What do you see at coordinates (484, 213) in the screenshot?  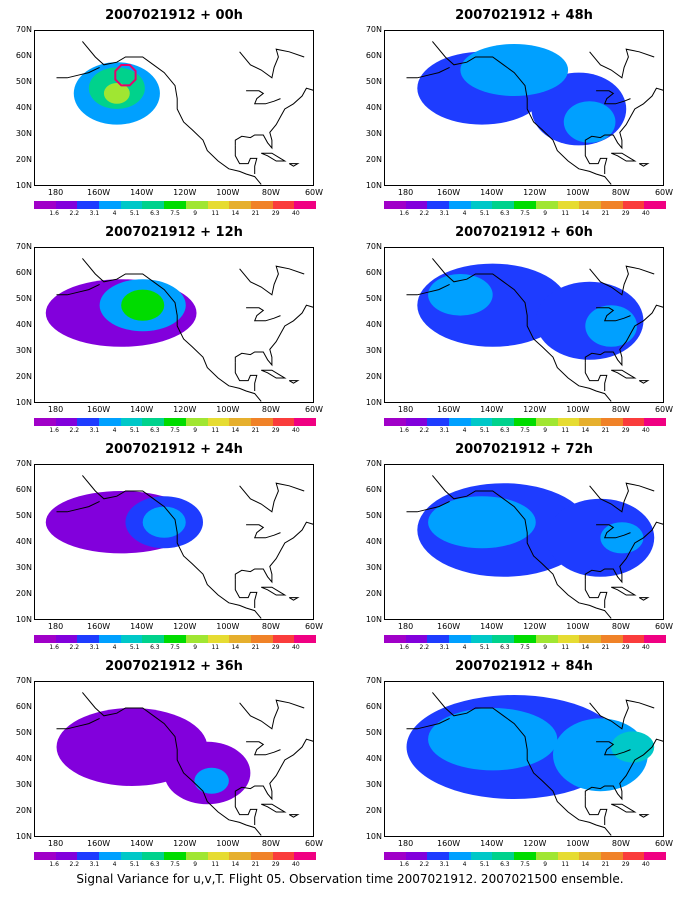 I see `colorbar-label: 5.1` at bounding box center [484, 213].